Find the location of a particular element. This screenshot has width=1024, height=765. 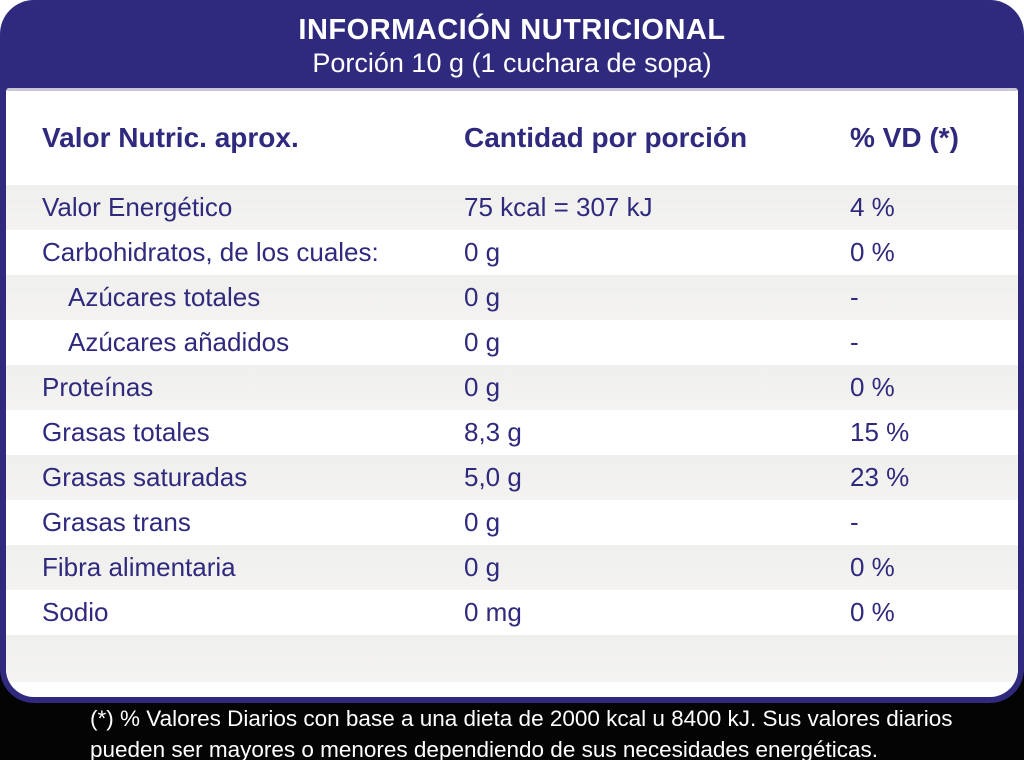

row-vd: 4 % is located at coordinates (872, 207).